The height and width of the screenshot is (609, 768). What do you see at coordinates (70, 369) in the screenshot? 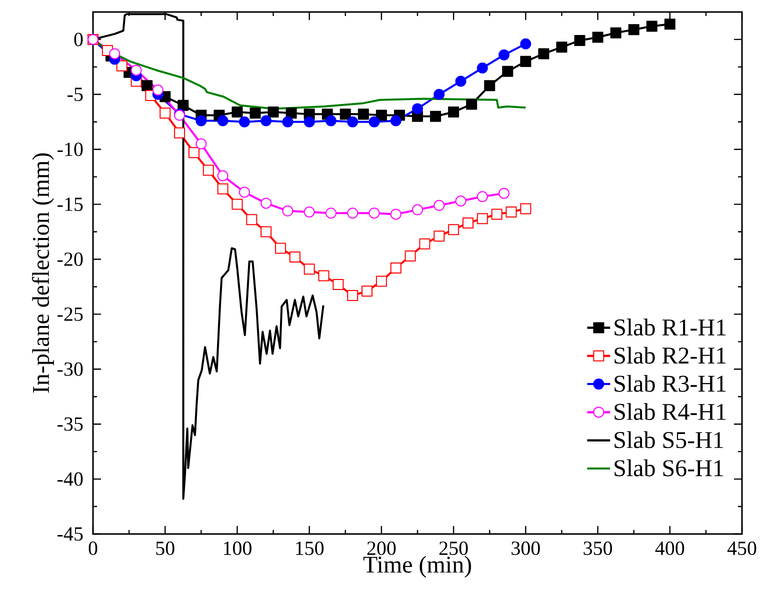
I see `y-tick-label: -30` at bounding box center [70, 369].